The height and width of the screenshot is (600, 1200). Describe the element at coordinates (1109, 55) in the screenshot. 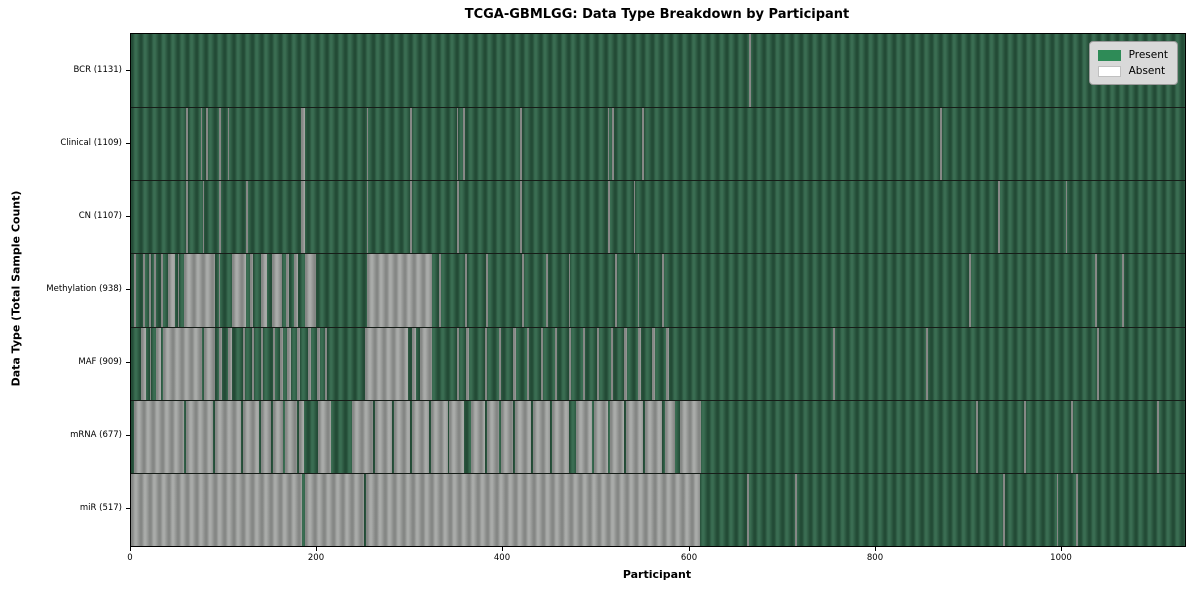

I see `legend-present-swatch` at that location.